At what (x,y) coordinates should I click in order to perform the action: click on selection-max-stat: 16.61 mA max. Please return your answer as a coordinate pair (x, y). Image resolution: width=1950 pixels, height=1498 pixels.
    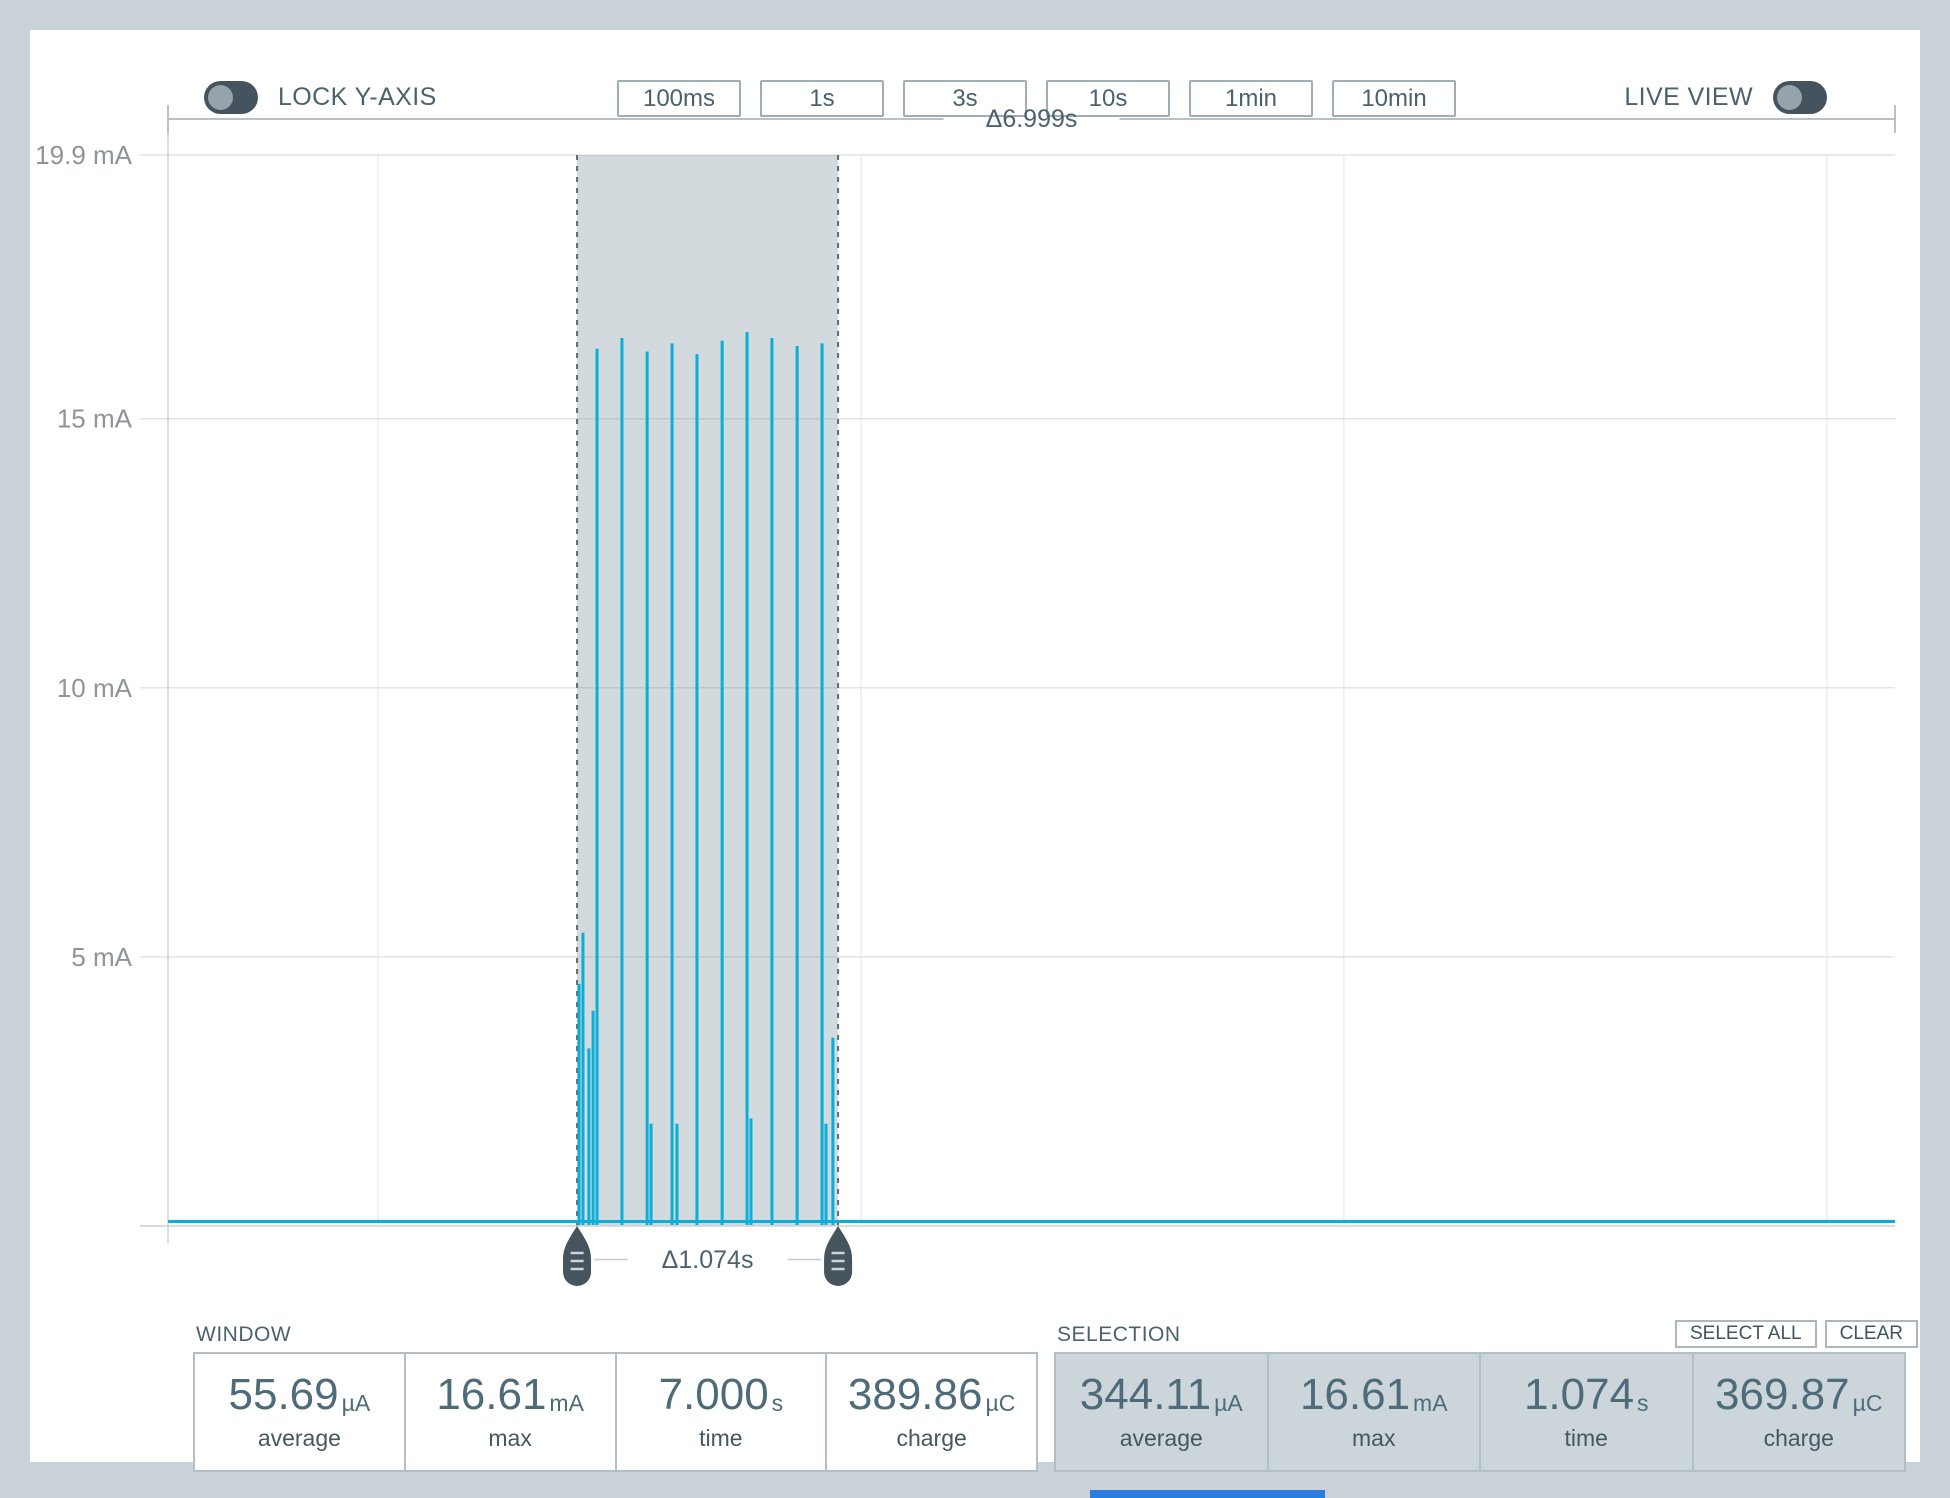
    Looking at the image, I should click on (1374, 1412).